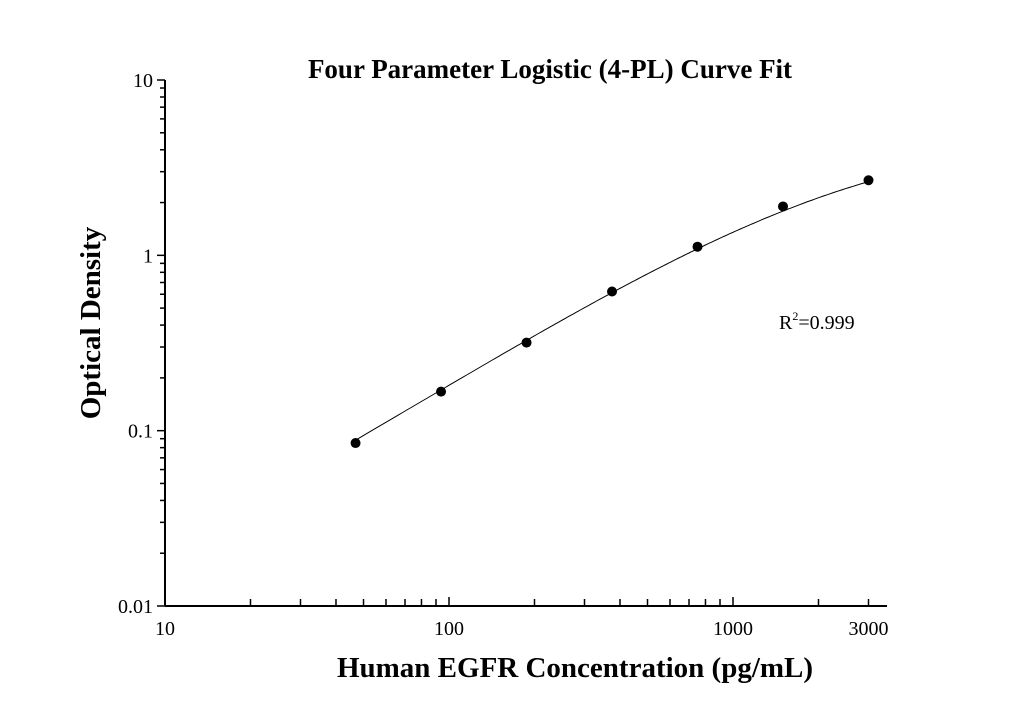 This screenshot has width=1024, height=718. Describe the element at coordinates (165, 629) in the screenshot. I see `x-tick-label: 10` at that location.